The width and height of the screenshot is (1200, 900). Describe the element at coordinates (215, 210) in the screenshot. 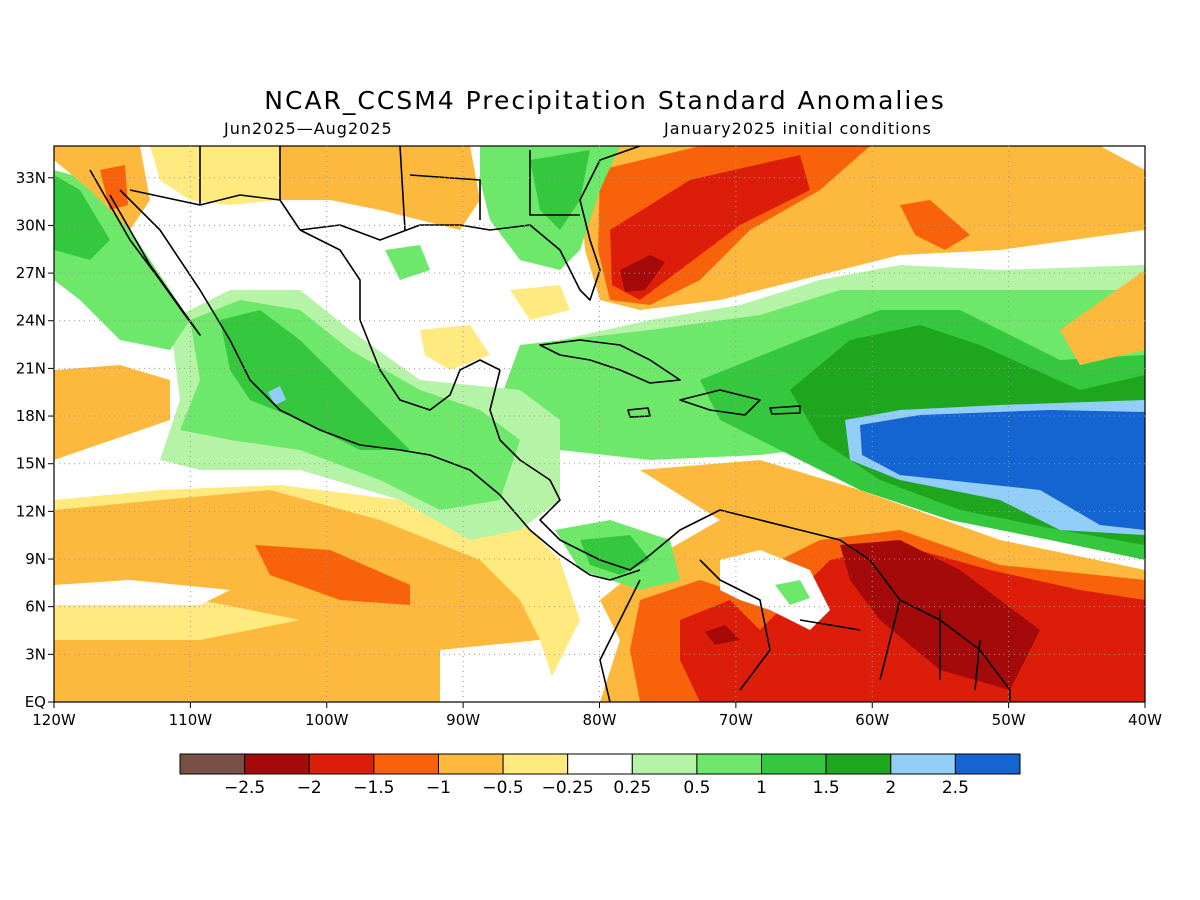

I see `border-us-mexico` at that location.